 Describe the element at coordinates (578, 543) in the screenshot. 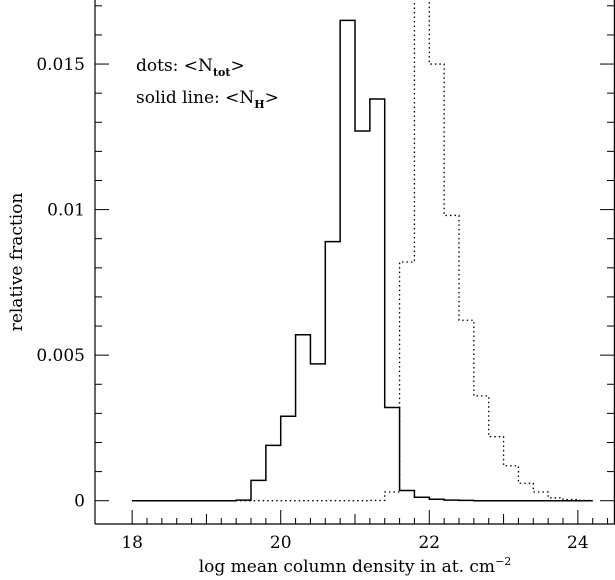

I see `x-tick-label: 24` at that location.